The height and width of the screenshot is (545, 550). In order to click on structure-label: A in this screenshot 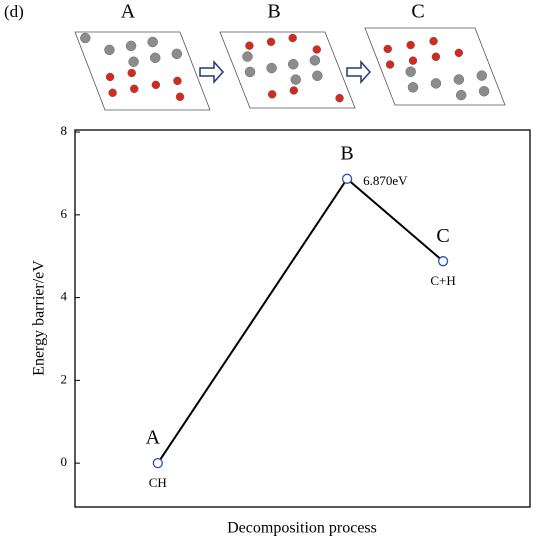, I will do `click(128, 12)`.